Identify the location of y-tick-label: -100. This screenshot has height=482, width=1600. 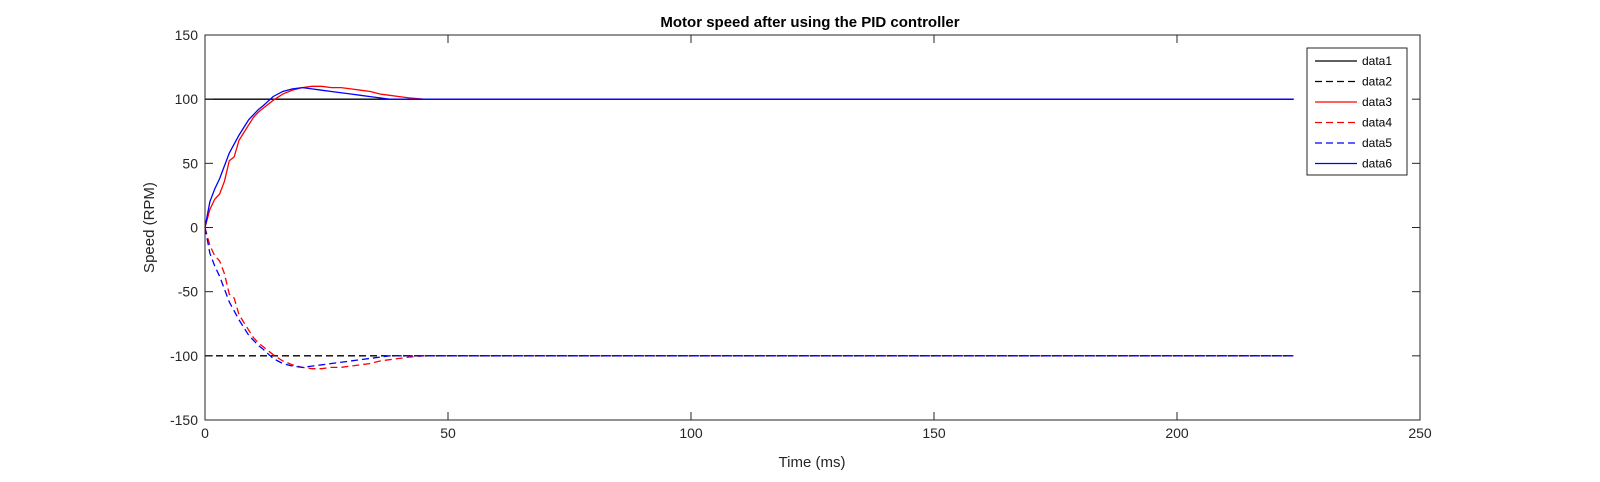
(184, 356).